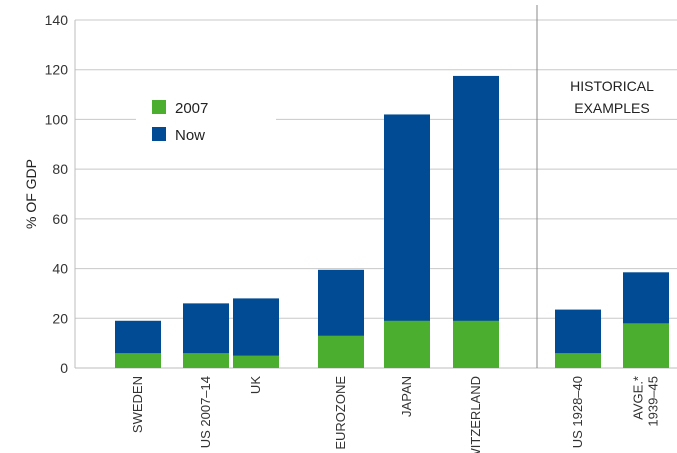 This screenshot has width=677, height=453. I want to click on y-tick-label: 0, so click(64, 368).